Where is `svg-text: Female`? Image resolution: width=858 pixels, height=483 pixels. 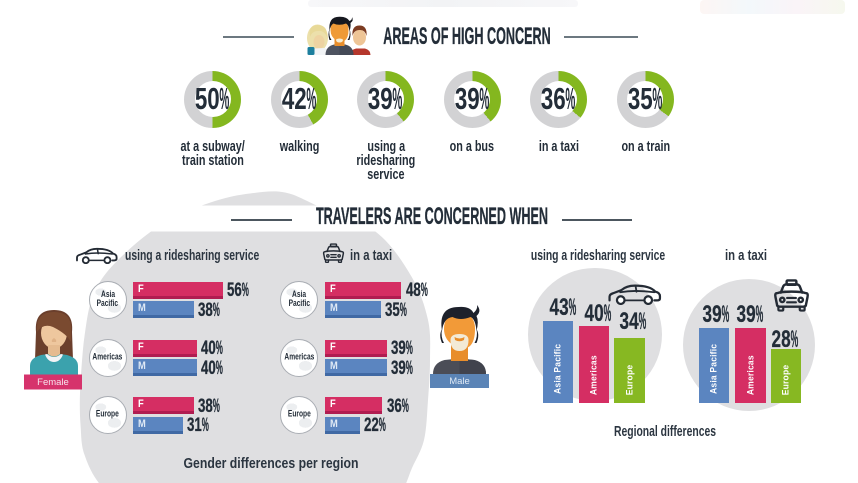 svg-text: Female is located at coordinates (53, 382).